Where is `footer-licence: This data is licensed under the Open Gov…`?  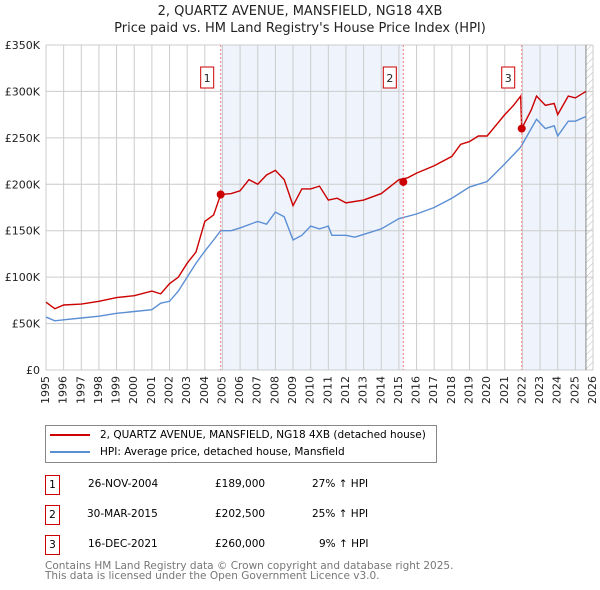
footer-licence: This data is licensed under the Open Gov… is located at coordinates (212, 576).